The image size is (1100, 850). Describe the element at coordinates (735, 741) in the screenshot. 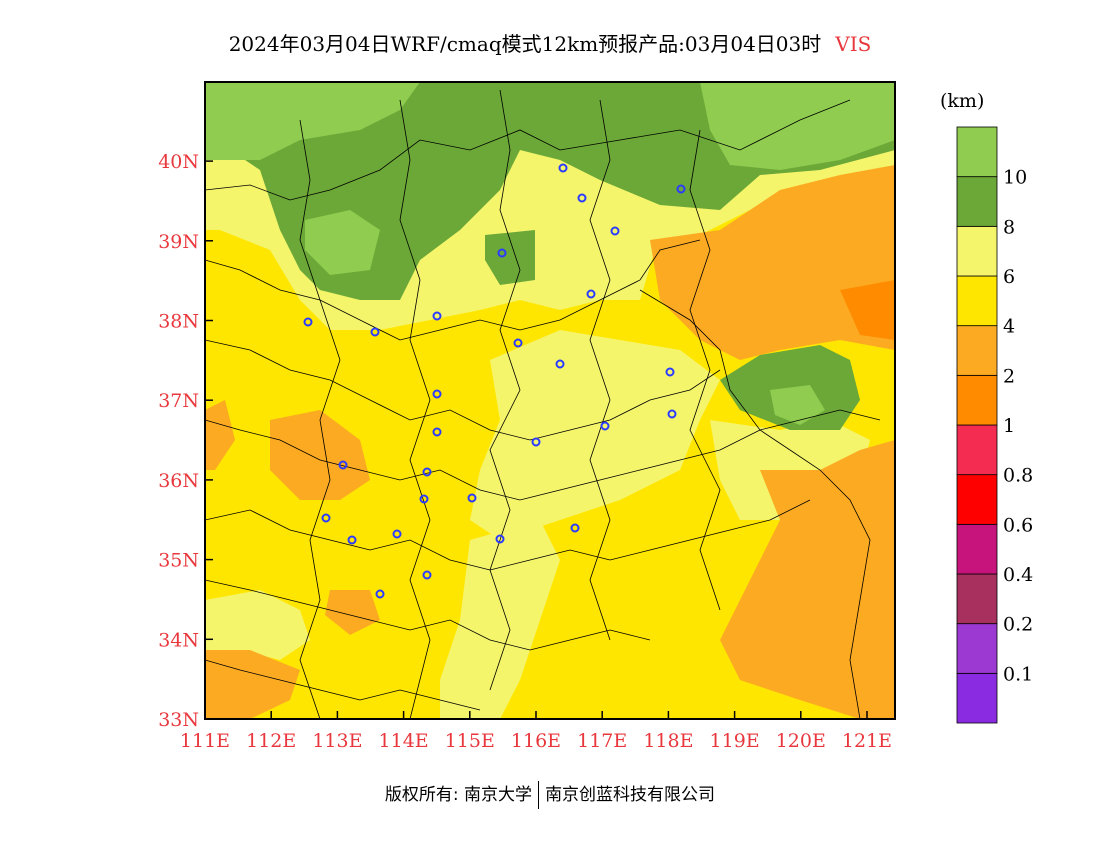

I see `lon-tick-label: 119E` at that location.